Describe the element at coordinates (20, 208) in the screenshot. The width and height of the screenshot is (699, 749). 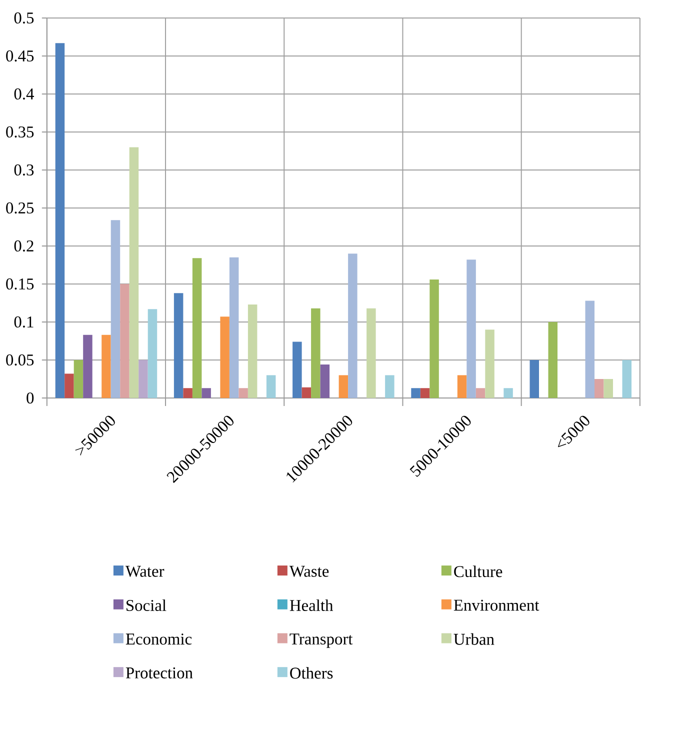
I see `y-tick-label: 0.25` at that location.